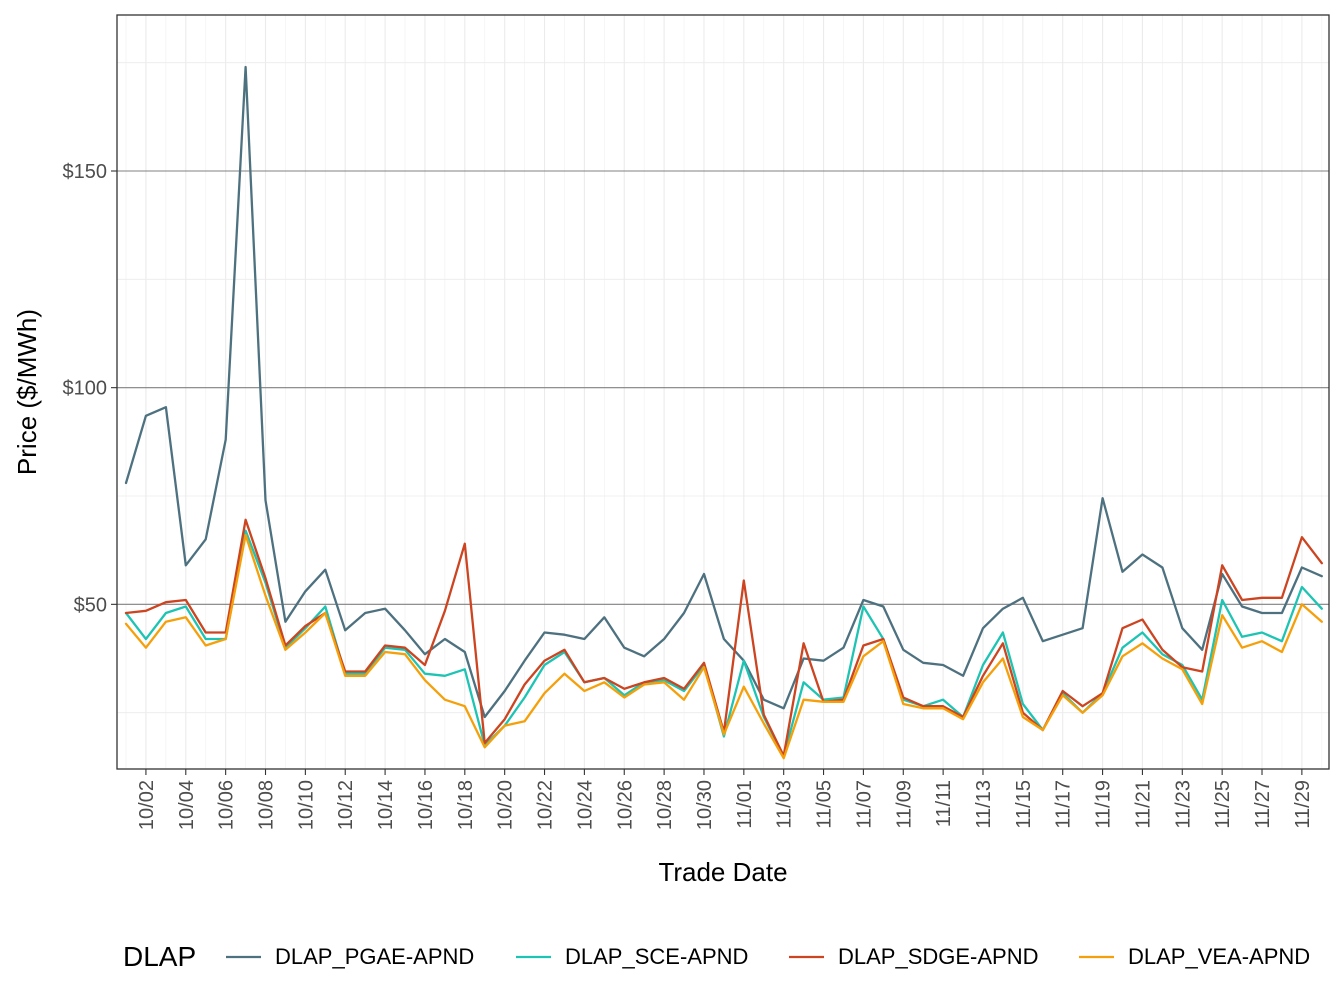 The height and width of the screenshot is (1008, 1344). What do you see at coordinates (944, 803) in the screenshot?
I see `x-tick-label: 11/11` at bounding box center [944, 803].